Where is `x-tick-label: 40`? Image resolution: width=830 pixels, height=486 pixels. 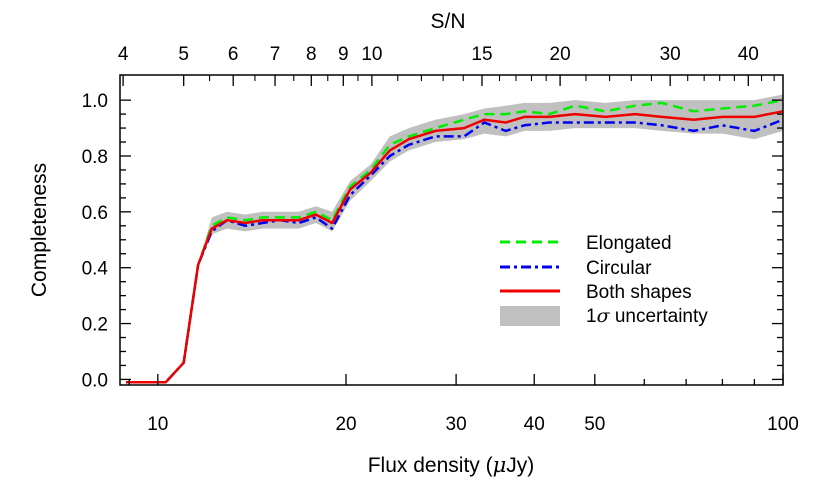 x-tick-label: 40 is located at coordinates (534, 424).